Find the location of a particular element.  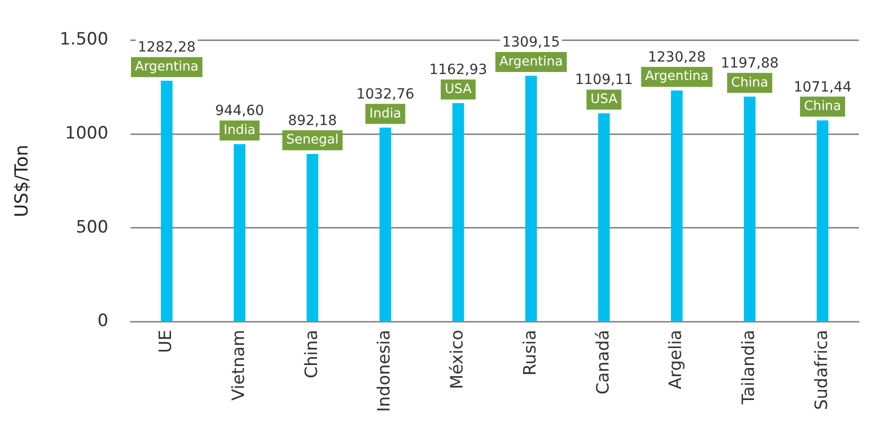

y-tick-label: 500 is located at coordinates (92, 227).